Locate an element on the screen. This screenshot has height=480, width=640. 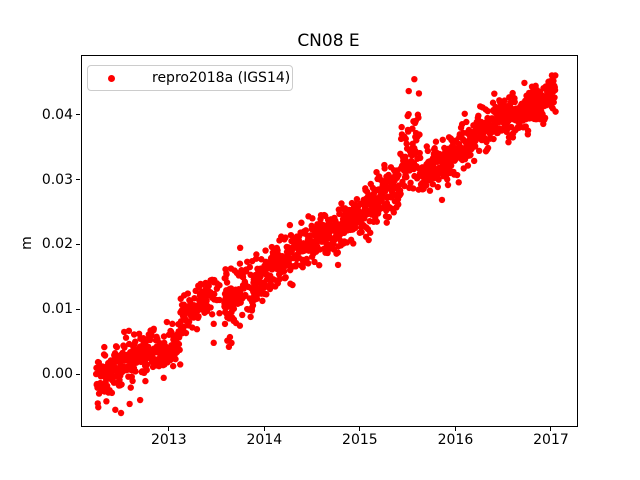
chart-title: CN08 E is located at coordinates (328, 41).